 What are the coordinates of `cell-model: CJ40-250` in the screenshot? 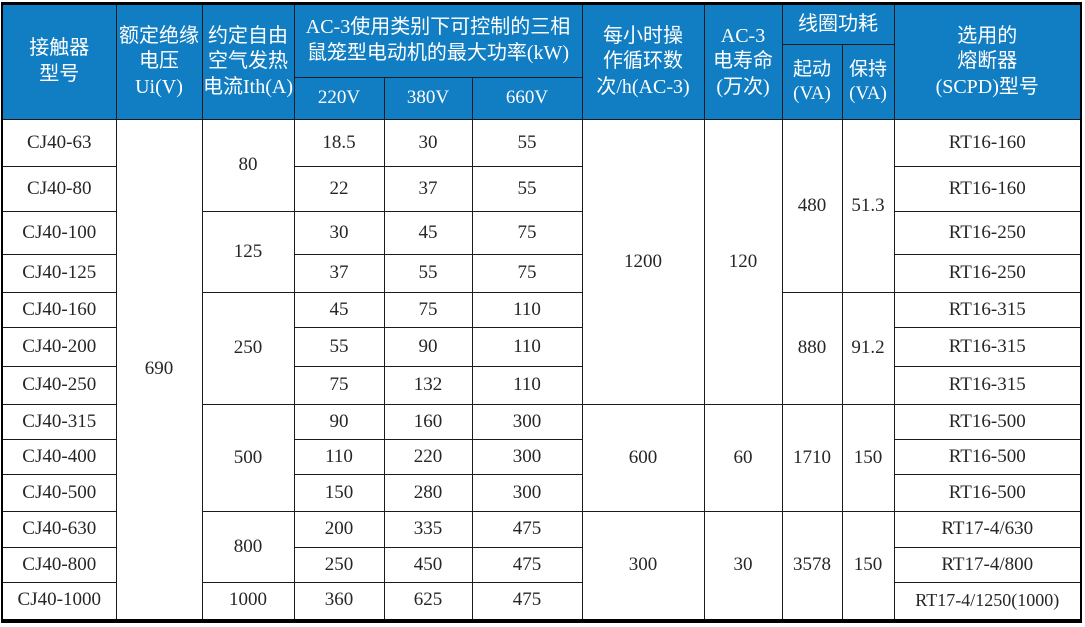 It's located at (59, 385).